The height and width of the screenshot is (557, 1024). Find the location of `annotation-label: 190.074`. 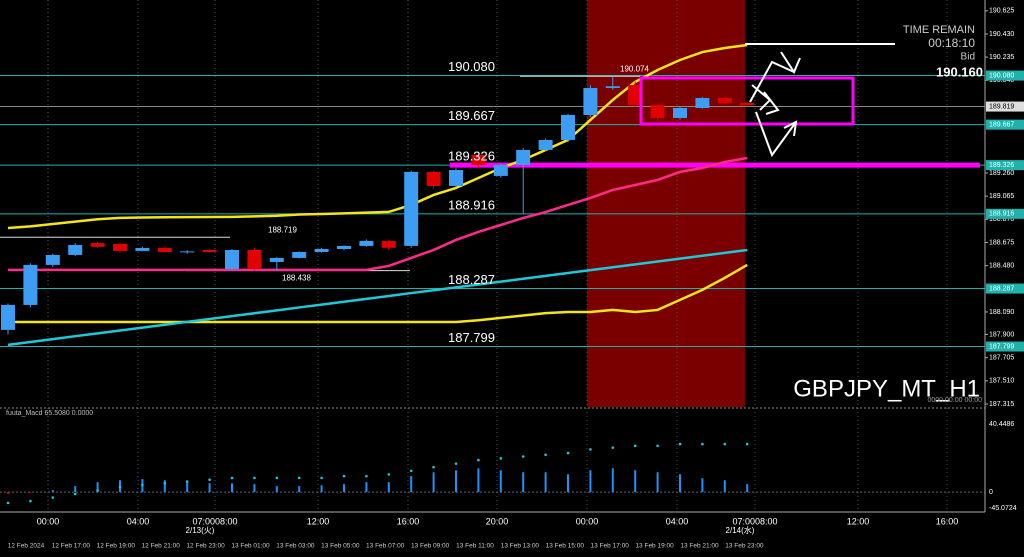

annotation-label: 190.074 is located at coordinates (634, 68).